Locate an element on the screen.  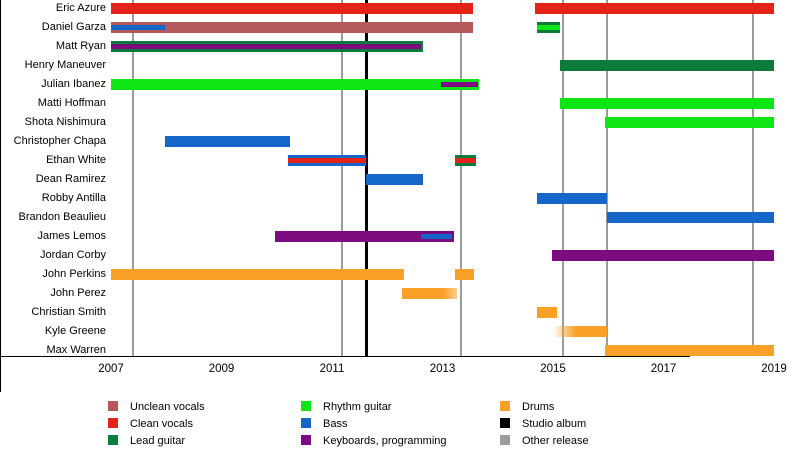
member-name-label: Julian Ibanez is located at coordinates (73, 84).